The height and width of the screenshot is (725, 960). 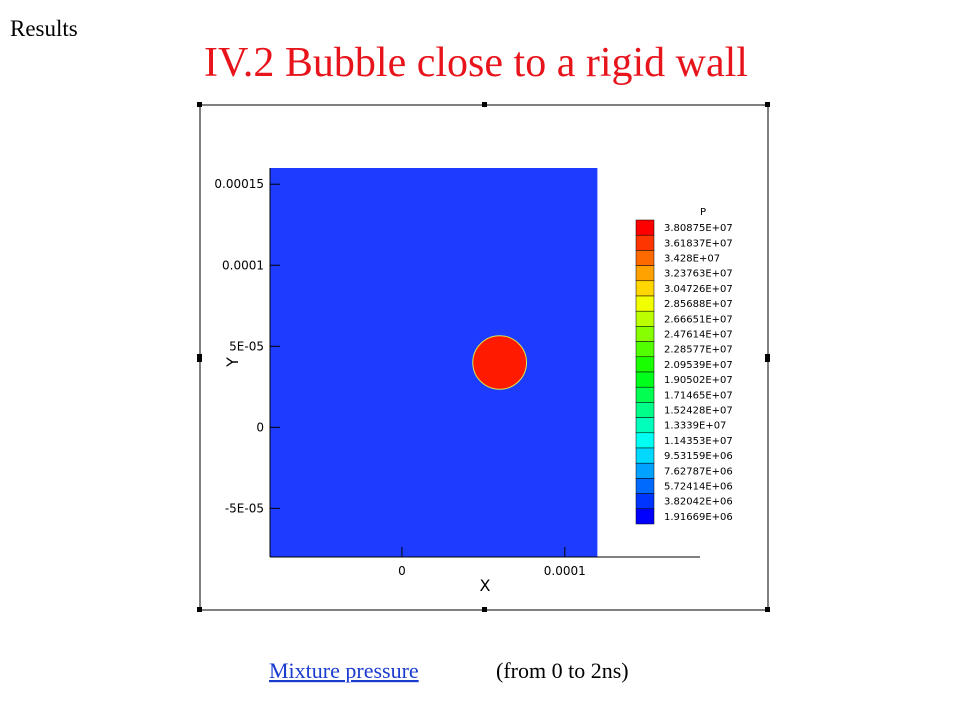 I want to click on legend-label: 7.62787E+06, so click(x=698, y=471).